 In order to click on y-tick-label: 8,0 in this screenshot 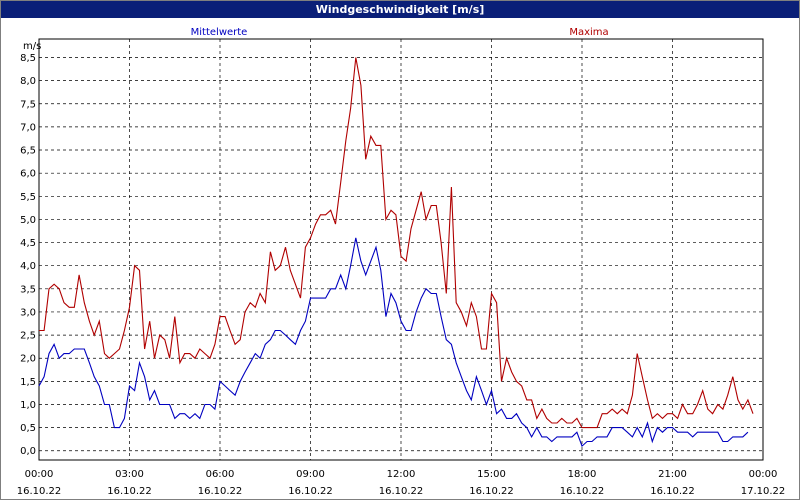, I will do `click(28, 81)`.